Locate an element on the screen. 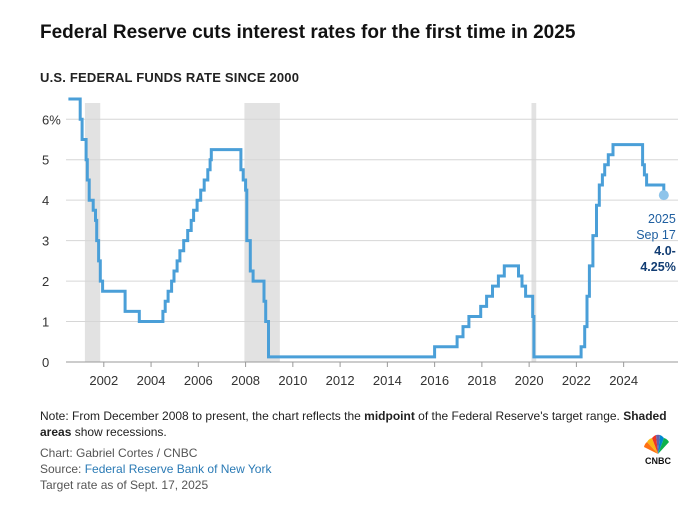  x-tick-label-2018: 2018 is located at coordinates (481, 380).